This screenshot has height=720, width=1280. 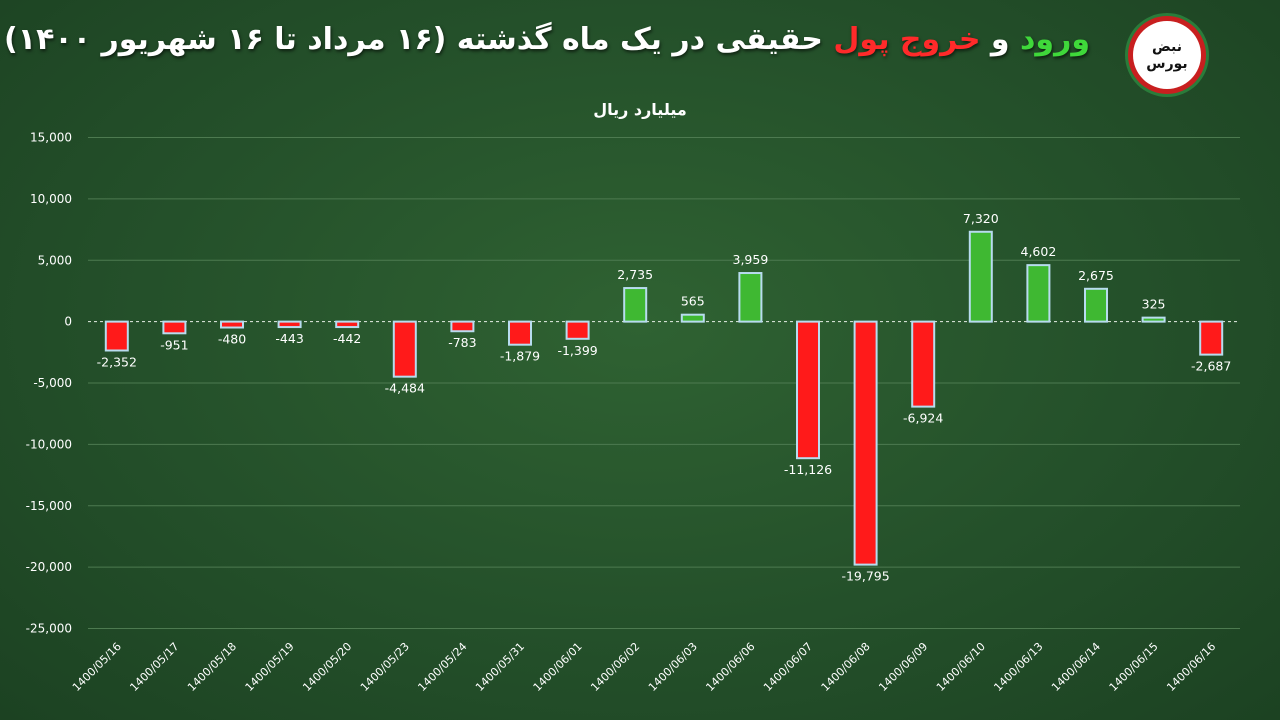 I want to click on logo-line-1: نبض, so click(x=1167, y=47).